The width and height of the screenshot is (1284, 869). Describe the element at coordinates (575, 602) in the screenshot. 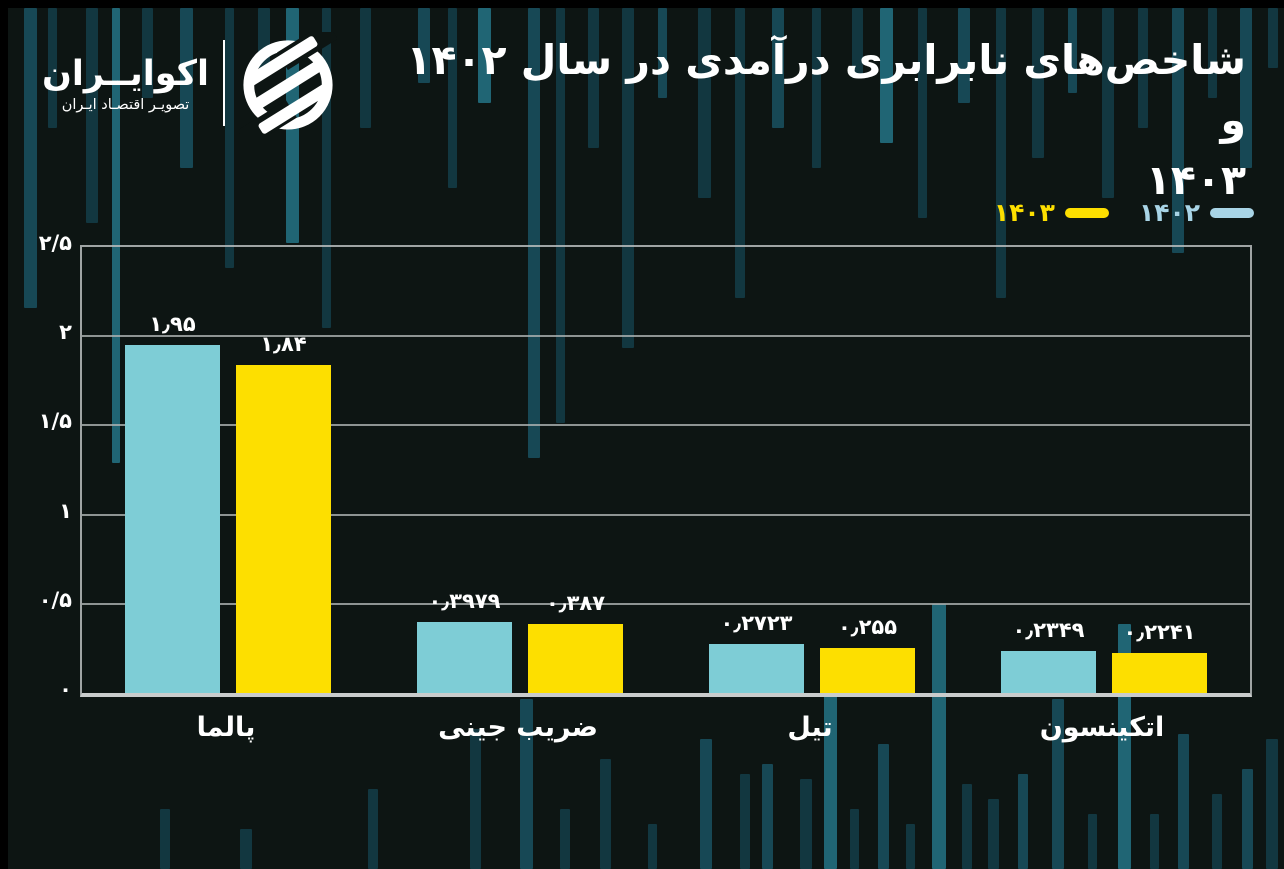

I see `bar-value-label: ۰٫۳۸۷` at that location.